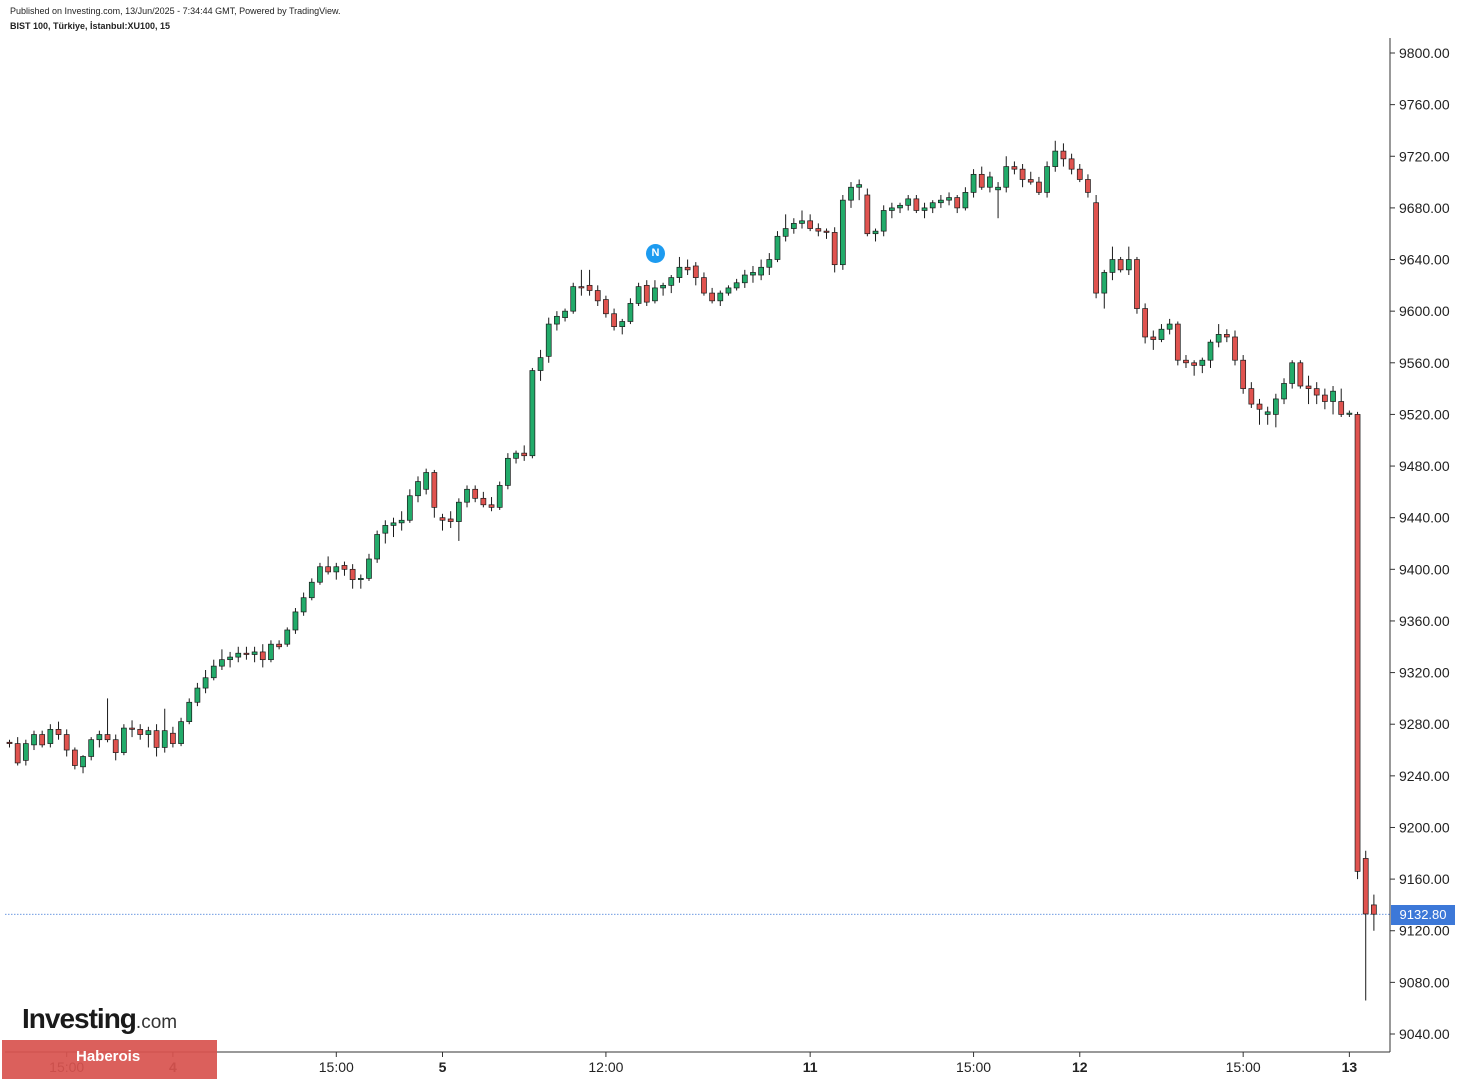  Describe the element at coordinates (1424, 931) in the screenshot. I see `y-tick-label: 9120.00` at that location.